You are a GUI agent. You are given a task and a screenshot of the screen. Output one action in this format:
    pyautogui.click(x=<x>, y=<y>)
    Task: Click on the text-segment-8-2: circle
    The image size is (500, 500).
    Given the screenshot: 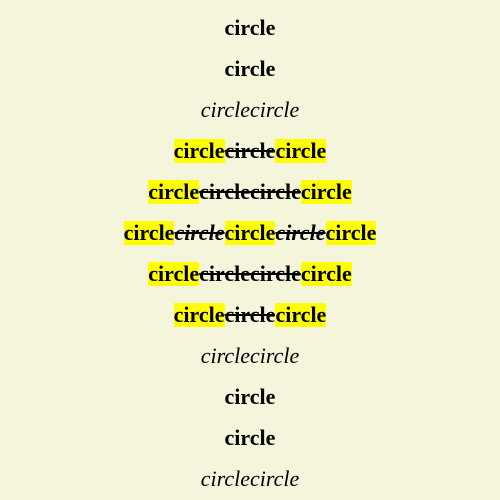 What is the action you would take?
    pyautogui.click(x=250, y=314)
    